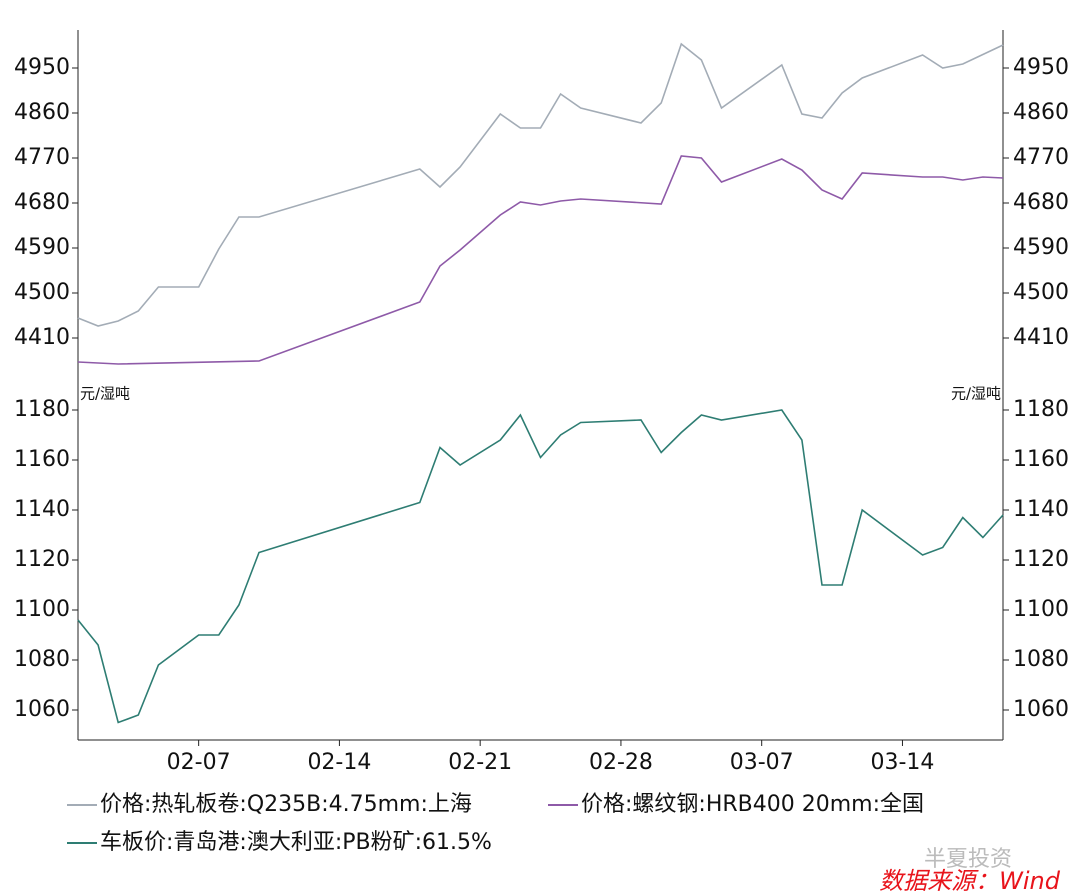 This screenshot has width=1080, height=894. I want to click on source: 数据来源：Wind, so click(970, 880).